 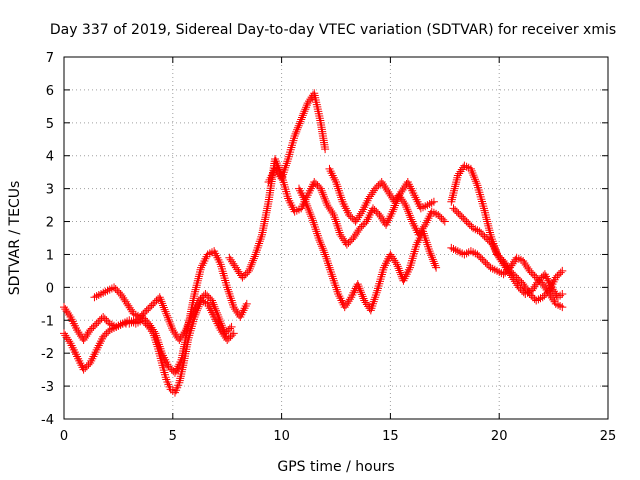 What do you see at coordinates (338, 436) in the screenshot?
I see `x-tick-labels: 0 5 10 15 20 25` at bounding box center [338, 436].